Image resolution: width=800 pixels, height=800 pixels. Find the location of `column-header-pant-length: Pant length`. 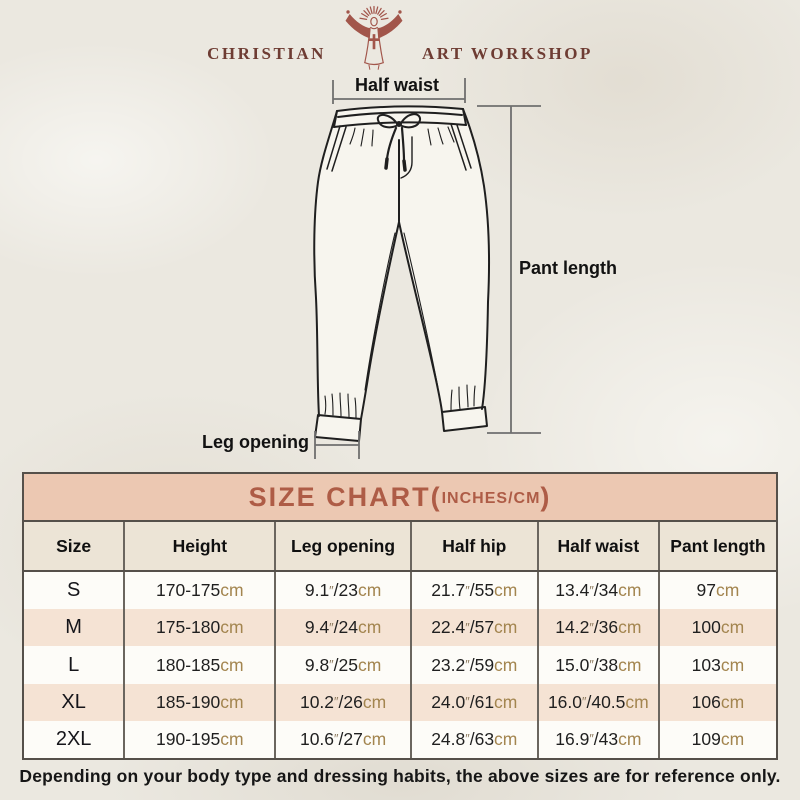

column-header-pant-length: Pant length is located at coordinates (716, 546).